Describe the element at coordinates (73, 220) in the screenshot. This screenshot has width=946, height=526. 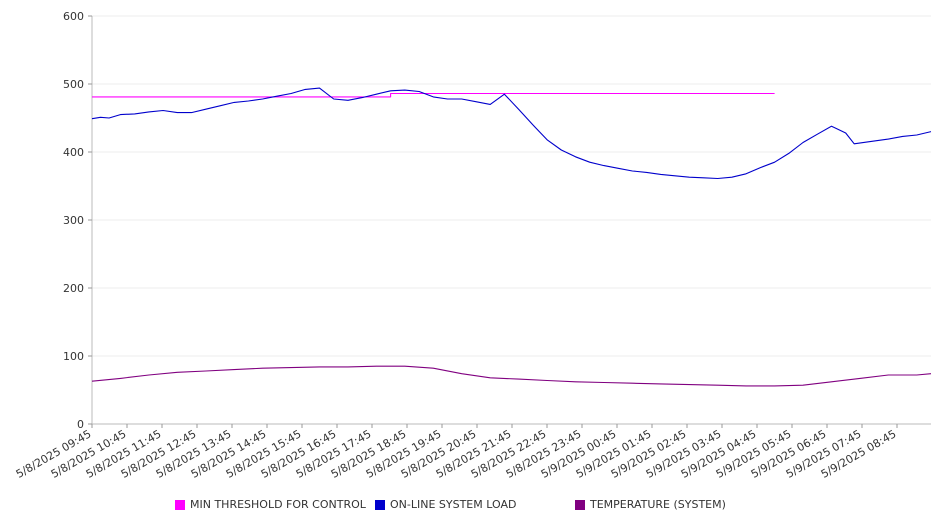
I see `y-tick-label: 300` at that location.